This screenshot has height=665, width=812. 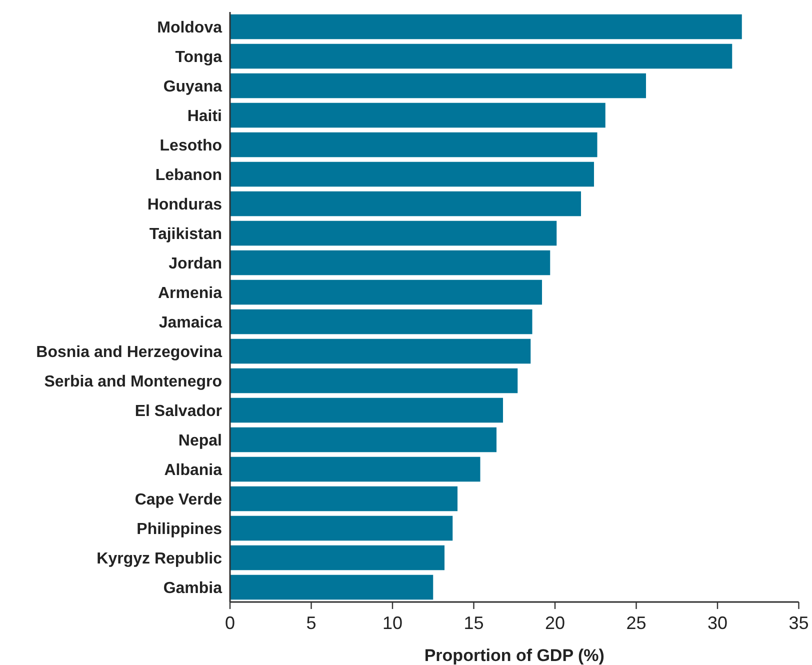 I want to click on x-tick-label: 20, so click(x=555, y=623).